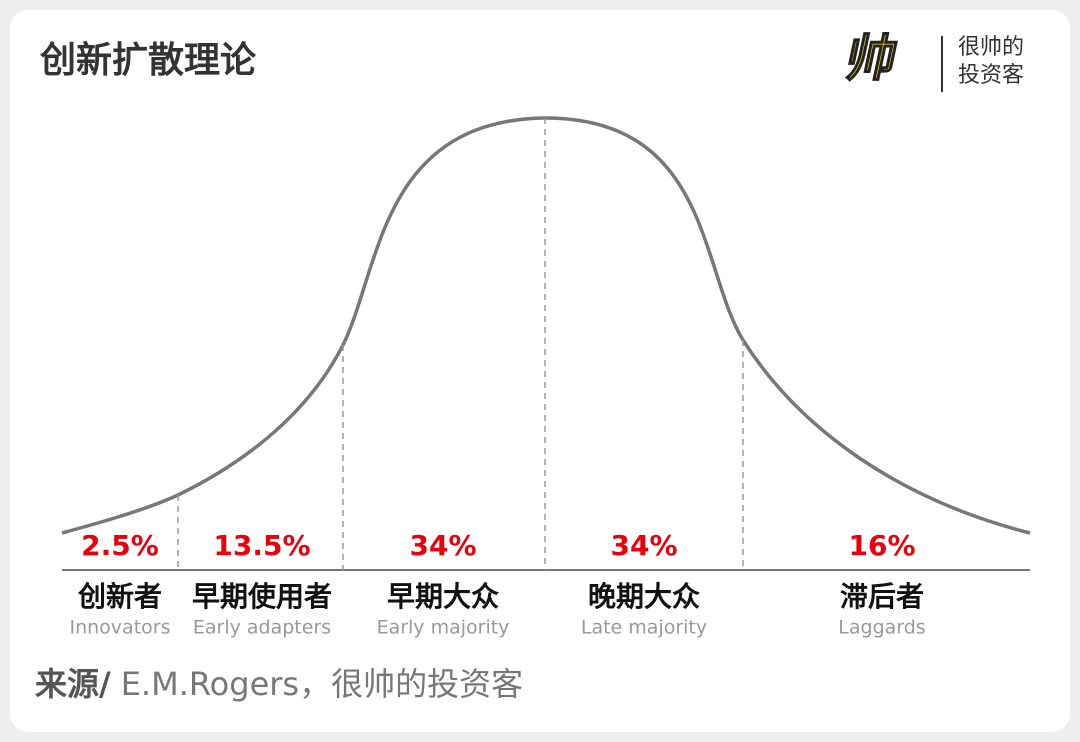  I want to click on segment-name-en: Early majority, so click(443, 628).